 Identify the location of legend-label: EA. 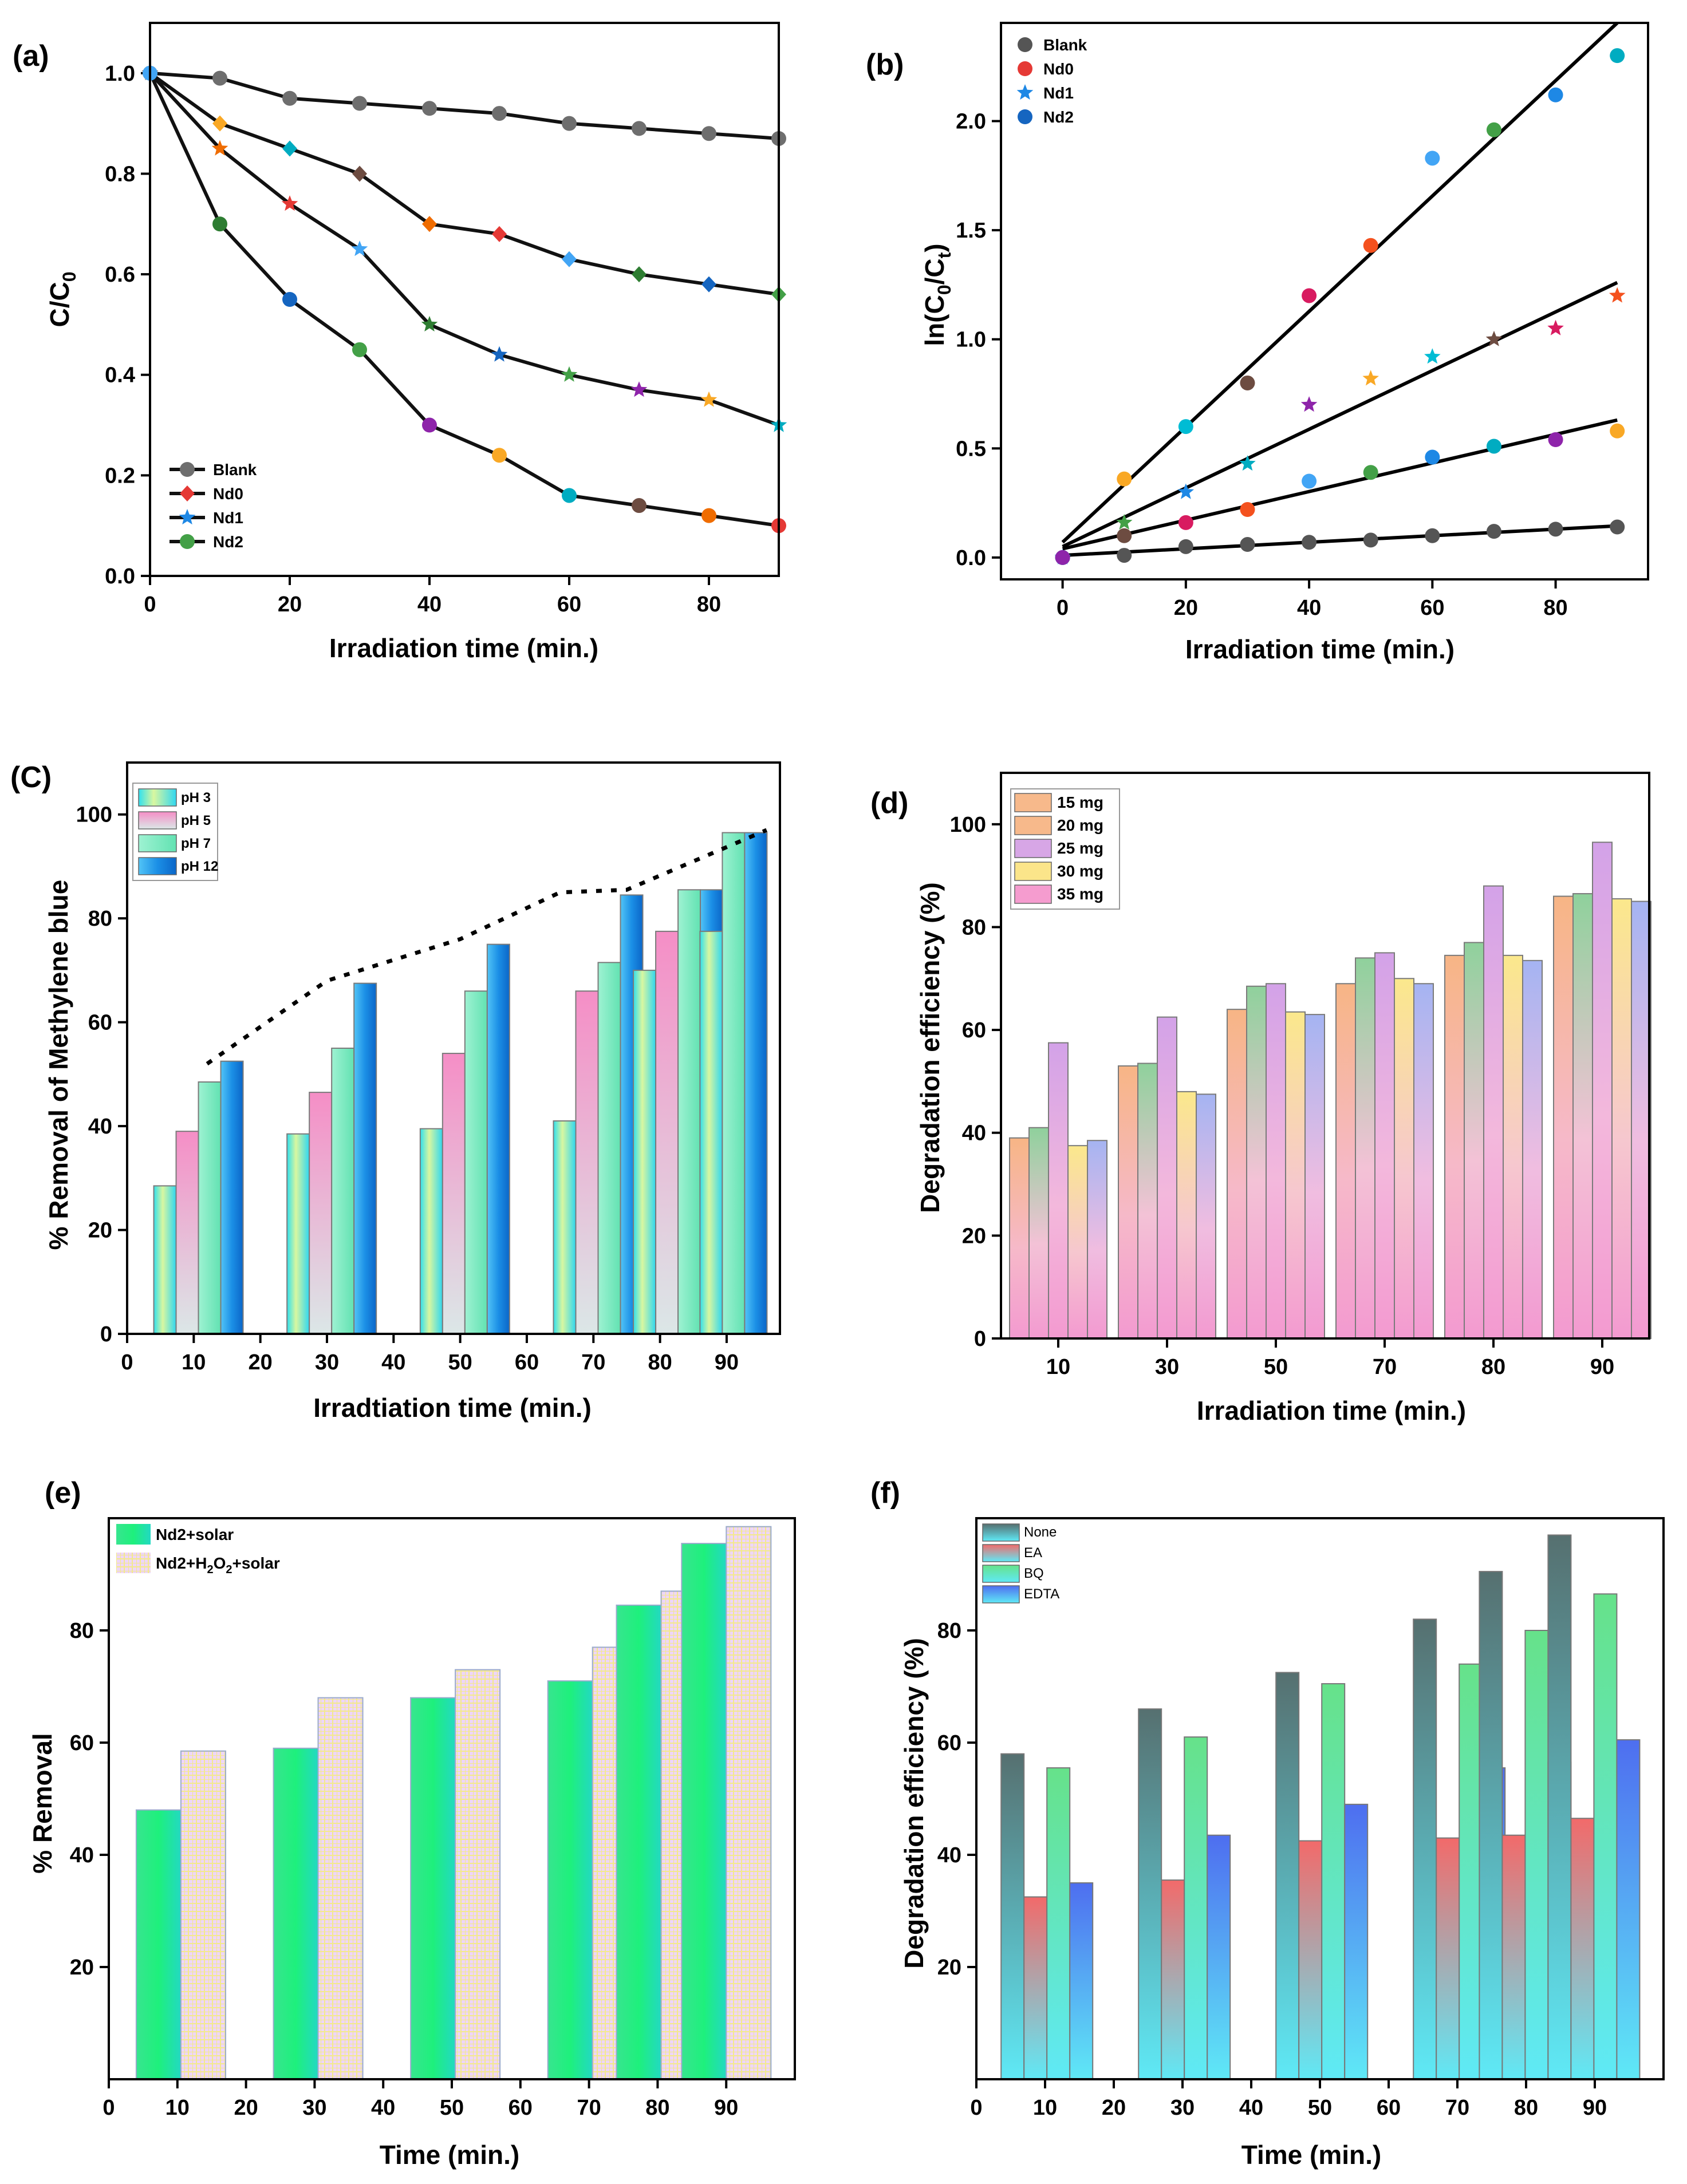
(1033, 1553).